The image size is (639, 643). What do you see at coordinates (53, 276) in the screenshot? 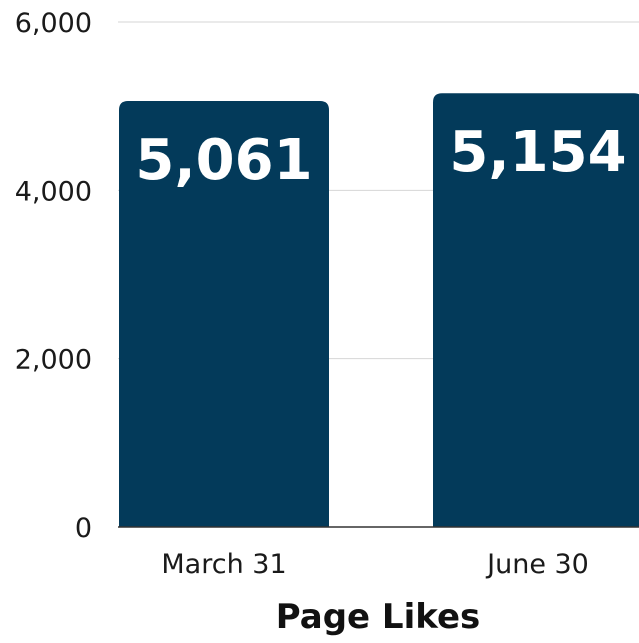
I see `y-axis-ticks: 0 2,000 4,000 6,000` at bounding box center [53, 276].